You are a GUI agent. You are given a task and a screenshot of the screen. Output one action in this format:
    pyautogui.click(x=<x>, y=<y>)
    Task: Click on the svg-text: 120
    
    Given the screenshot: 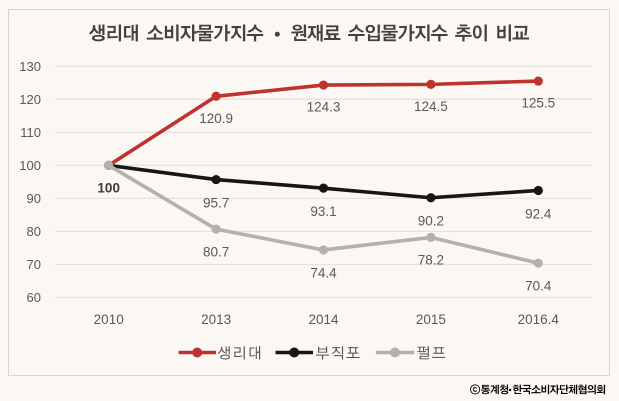 What is the action you would take?
    pyautogui.click(x=30, y=99)
    